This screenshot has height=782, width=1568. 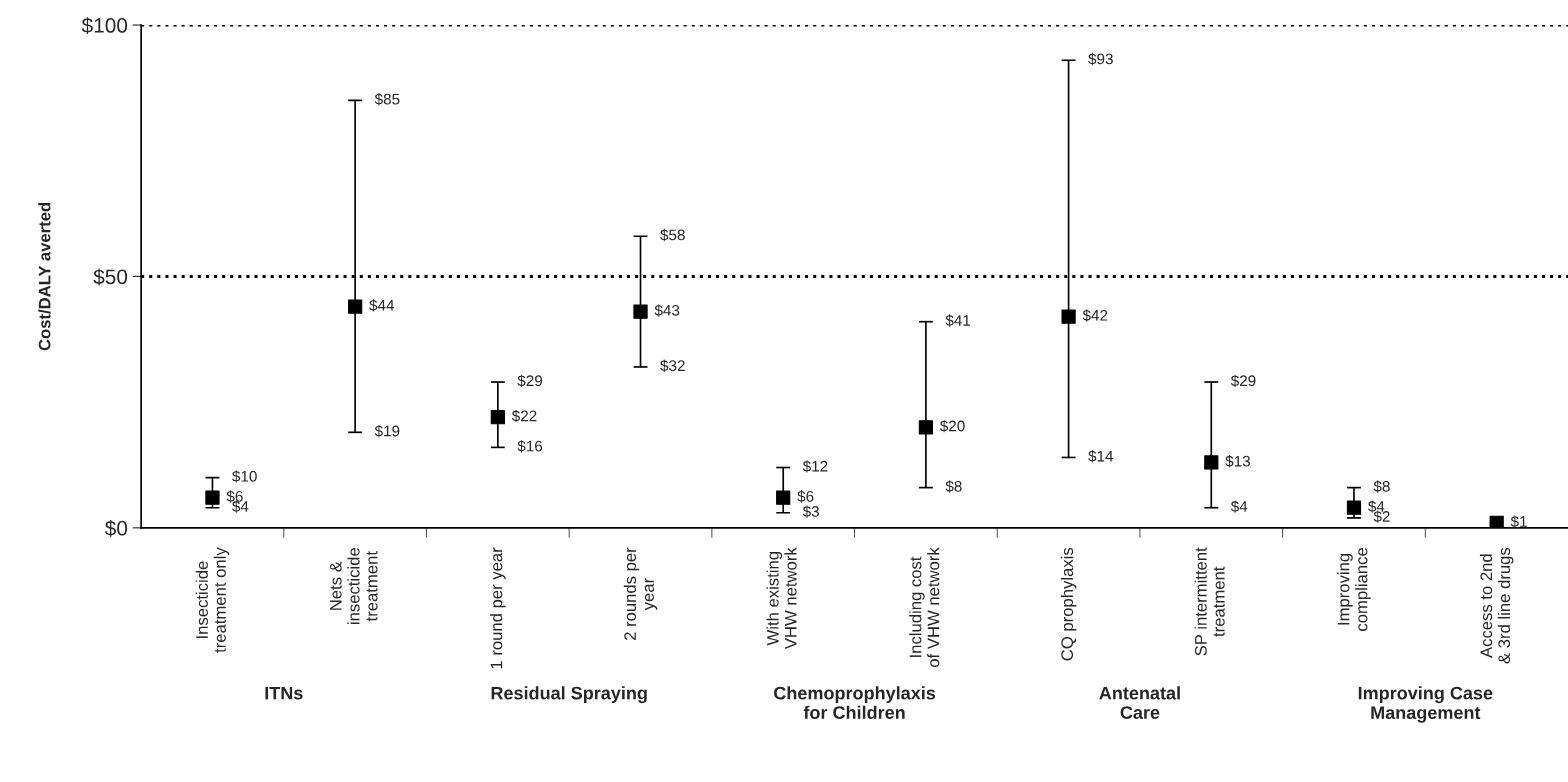 I want to click on x-tick-label: CQ prophylaxis, so click(x=1068, y=604).